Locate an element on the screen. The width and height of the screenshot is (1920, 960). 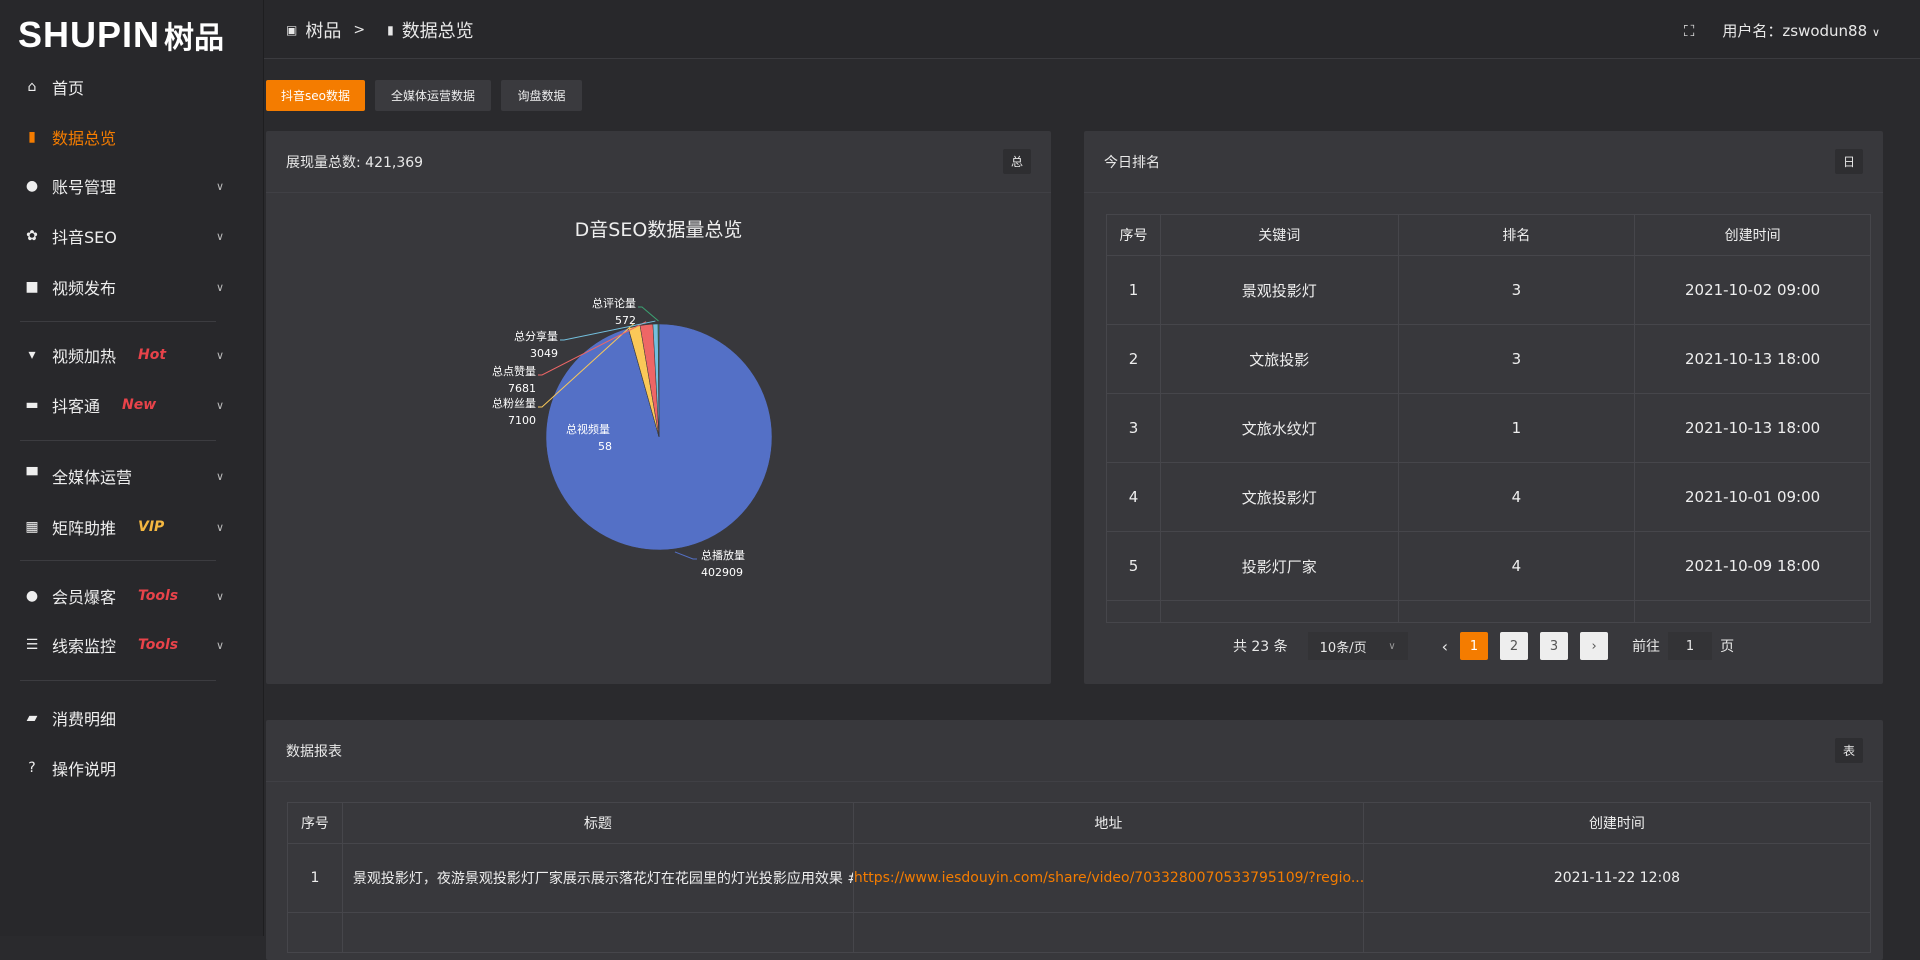
next-page-button: › is located at coordinates (1594, 646).